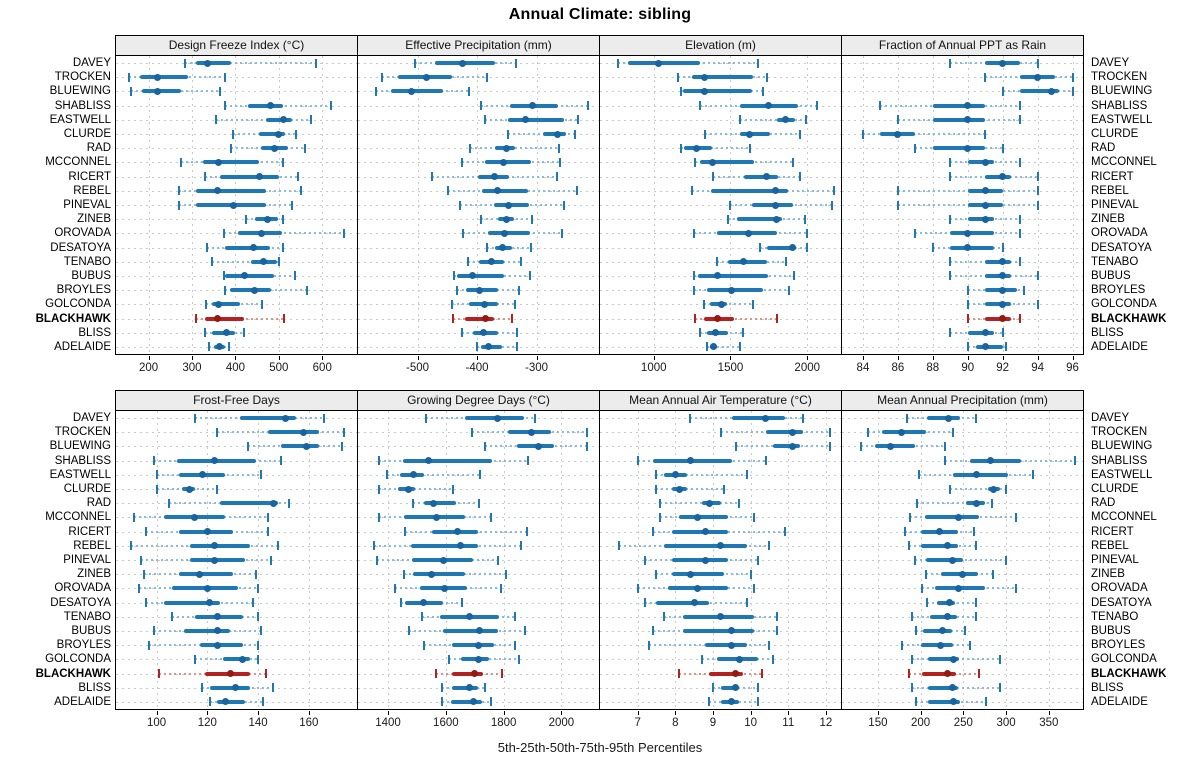 The image size is (1200, 775). I want to click on site-label-right: DESATOYA, so click(1121, 247).